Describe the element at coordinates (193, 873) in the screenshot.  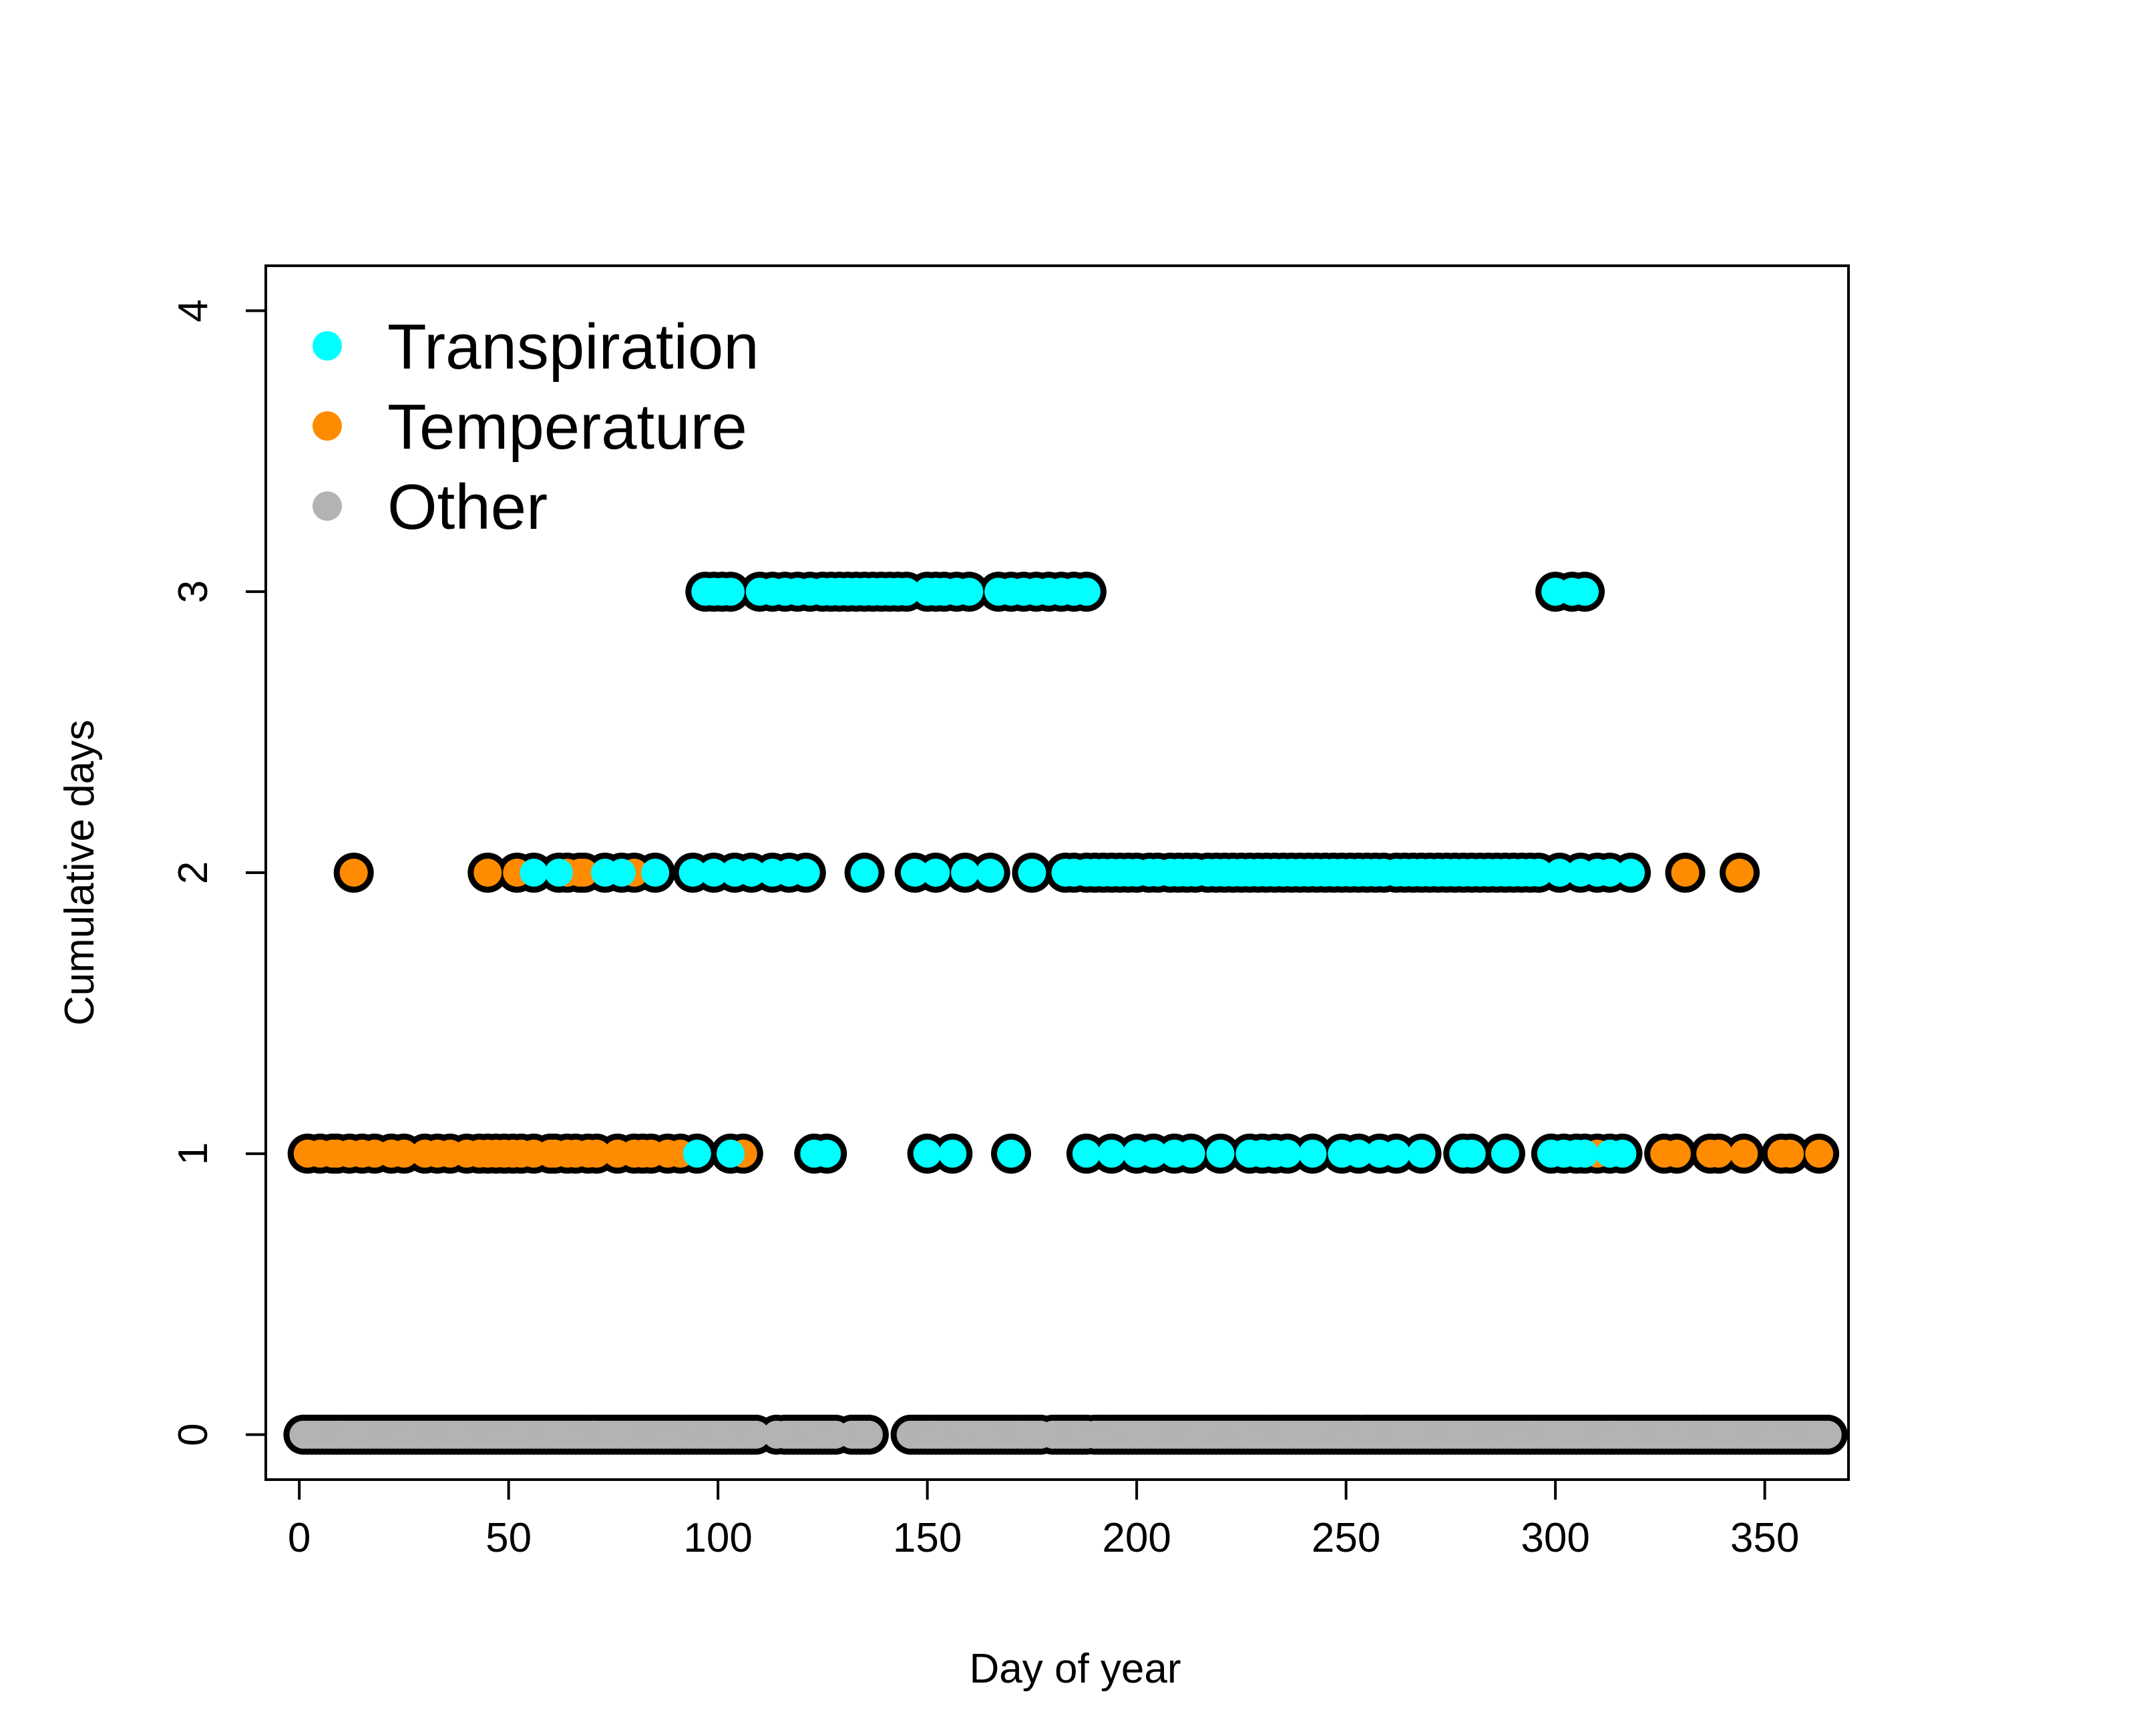
I see `y-tick-label: 2` at that location.